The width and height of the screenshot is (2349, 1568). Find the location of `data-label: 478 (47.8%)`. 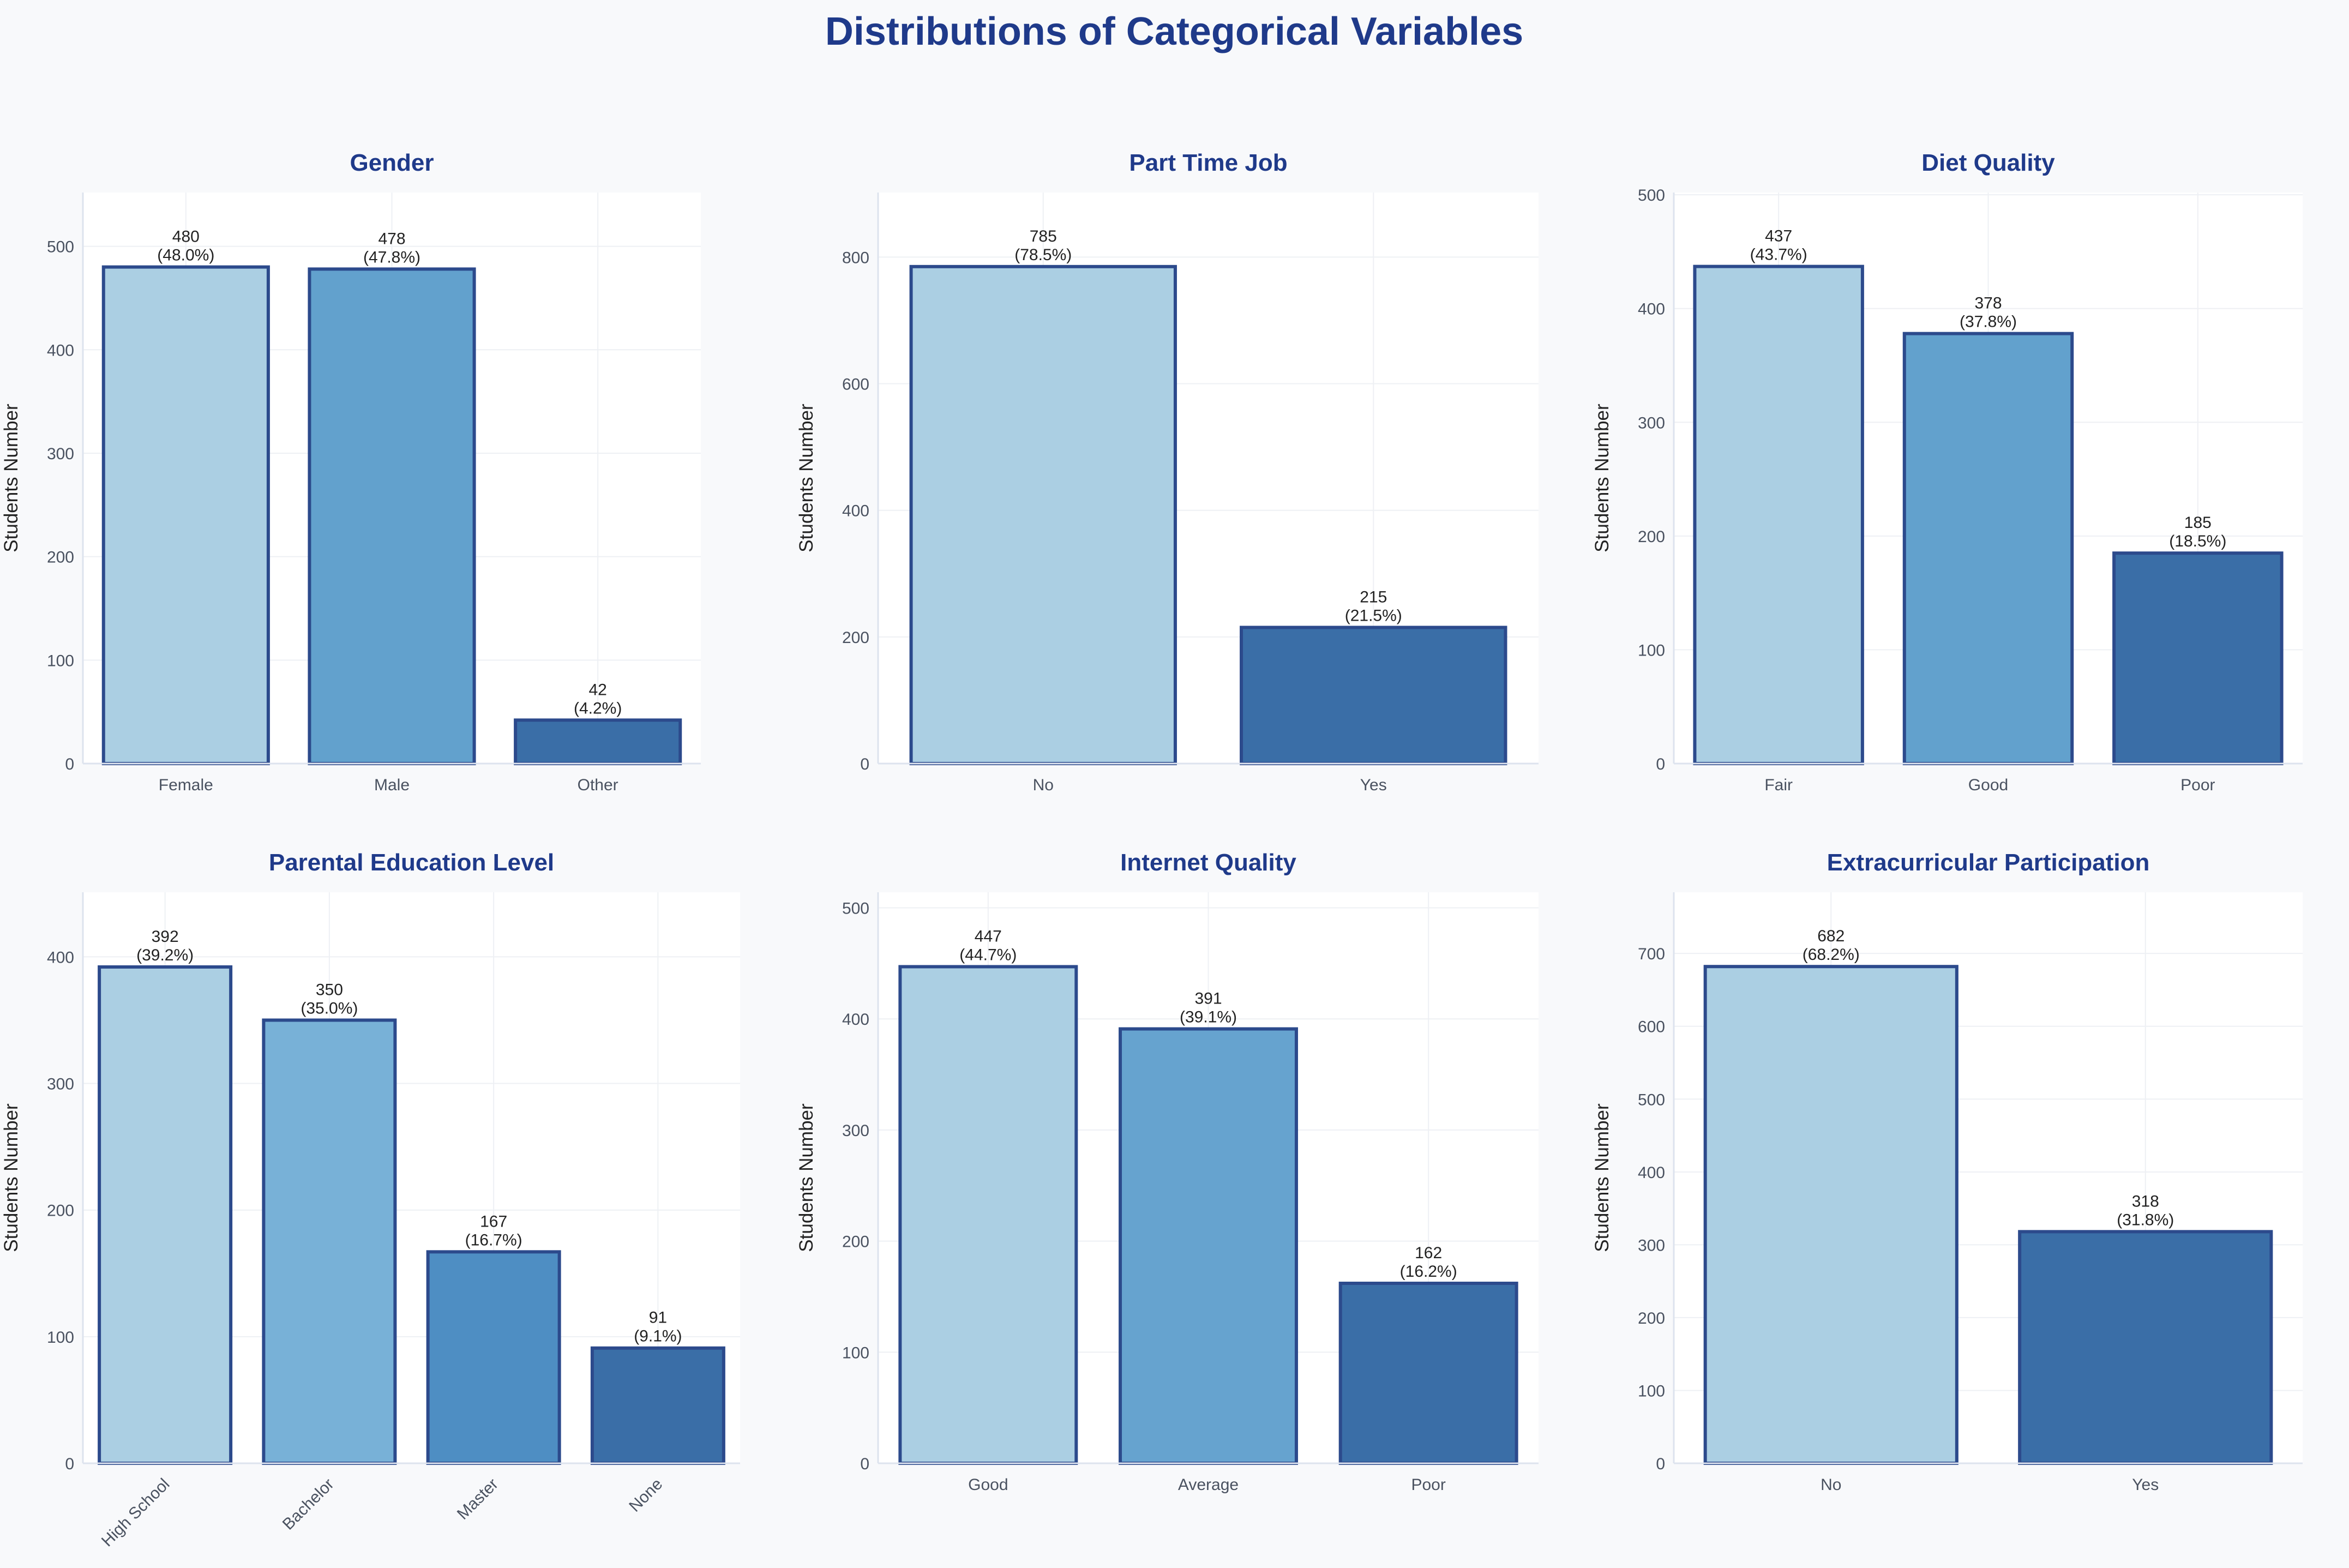

data-label: 478 (47.8%) is located at coordinates (391, 248).